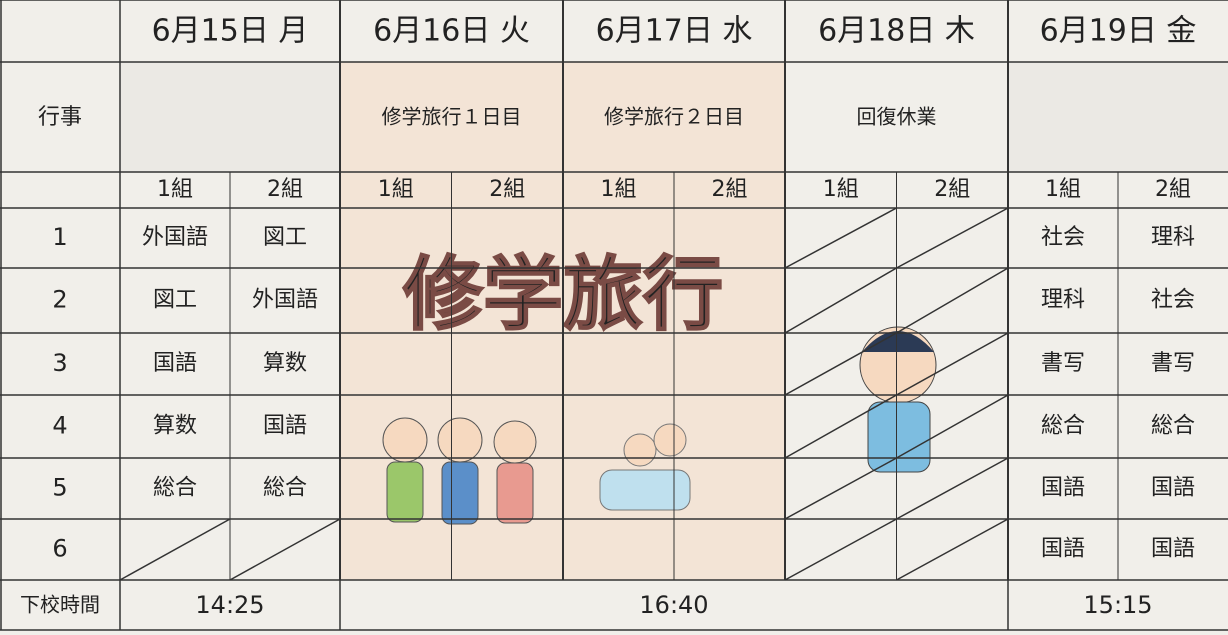 Image resolution: width=1228 pixels, height=635 pixels. I want to click on day-header: 6月16日 火, so click(451, 31).